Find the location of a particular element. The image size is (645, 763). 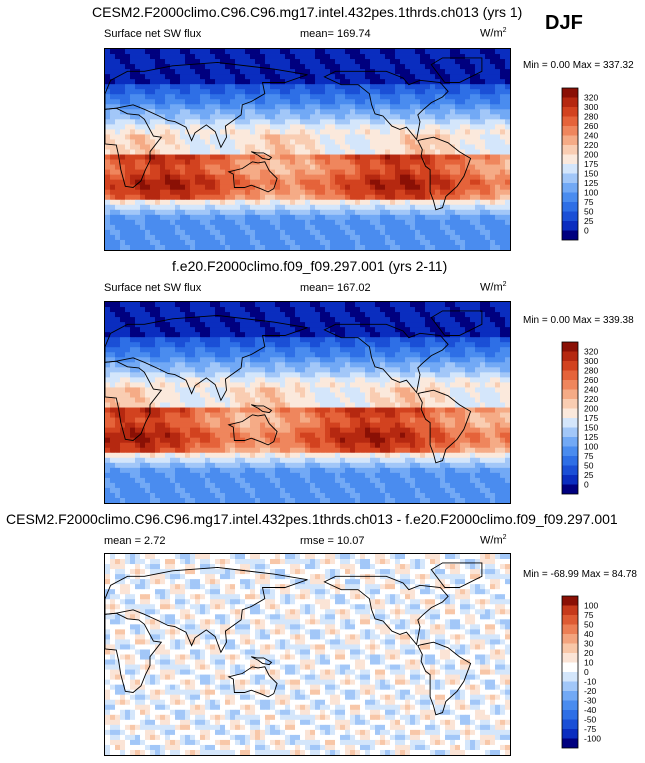

season-label: DJF is located at coordinates (564, 23).